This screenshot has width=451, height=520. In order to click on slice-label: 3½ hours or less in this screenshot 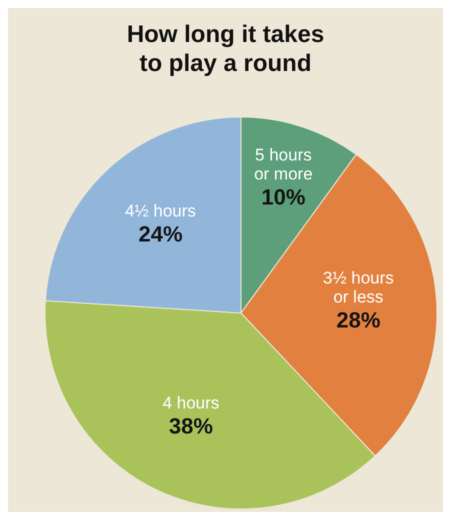, I will do `click(358, 287)`.